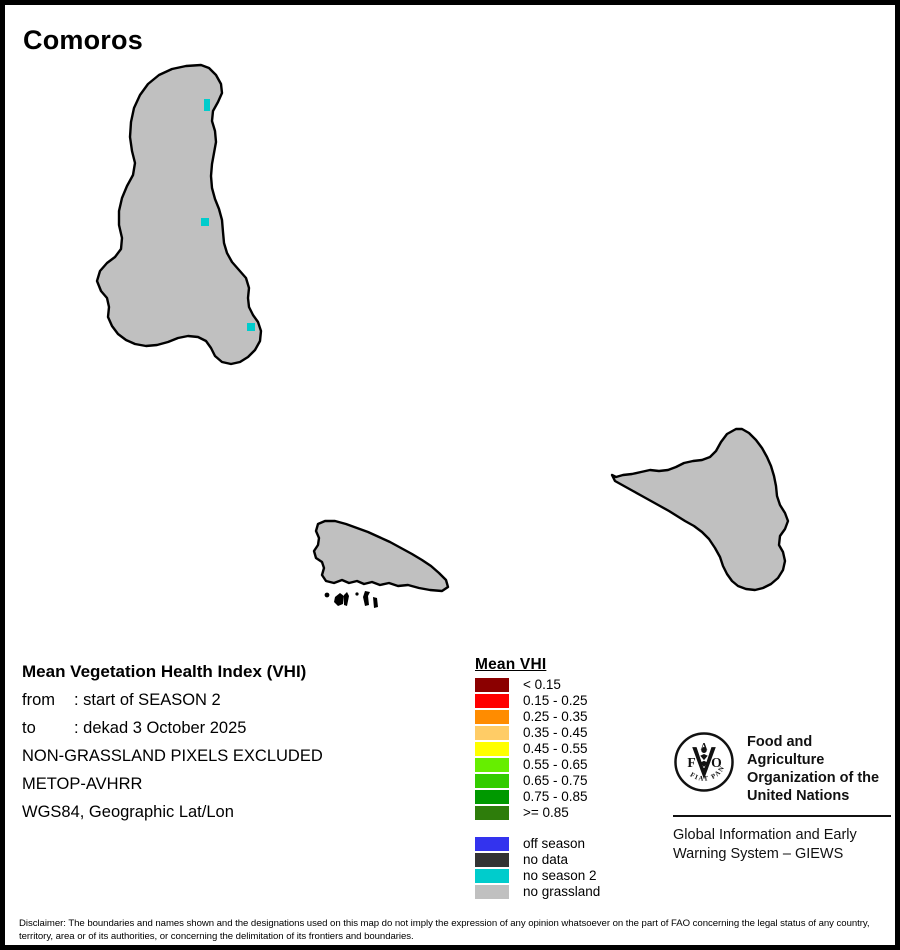  What do you see at coordinates (555, 748) in the screenshot?
I see `legend-label: 0.45 - 0.55` at bounding box center [555, 748].